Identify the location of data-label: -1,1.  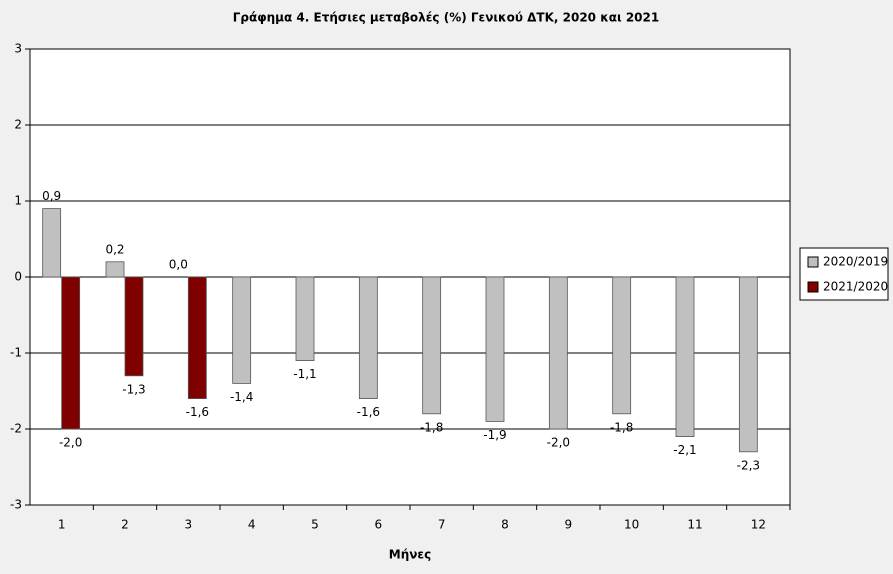
(304, 374).